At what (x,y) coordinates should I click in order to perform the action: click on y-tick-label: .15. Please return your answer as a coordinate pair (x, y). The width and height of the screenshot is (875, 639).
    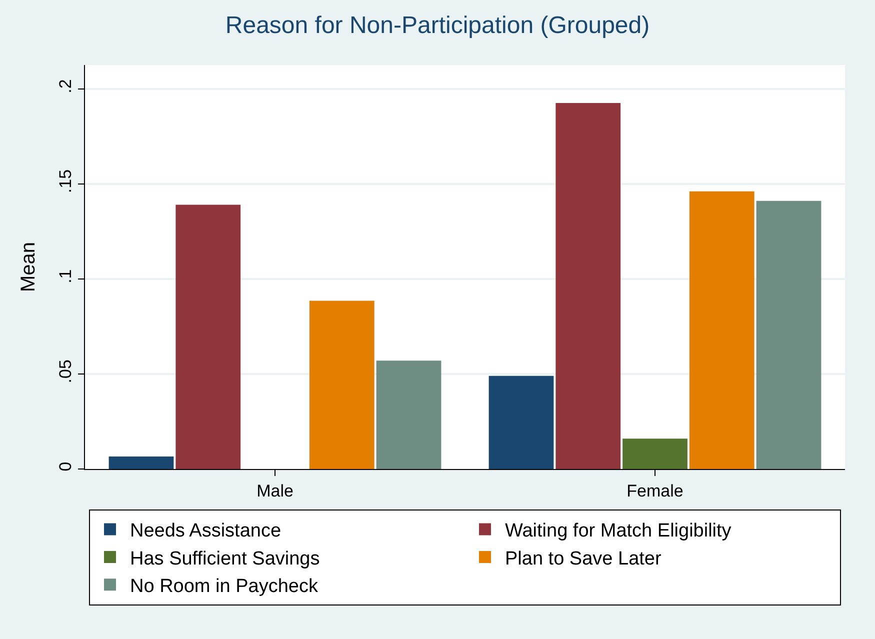
    Looking at the image, I should click on (66, 181).